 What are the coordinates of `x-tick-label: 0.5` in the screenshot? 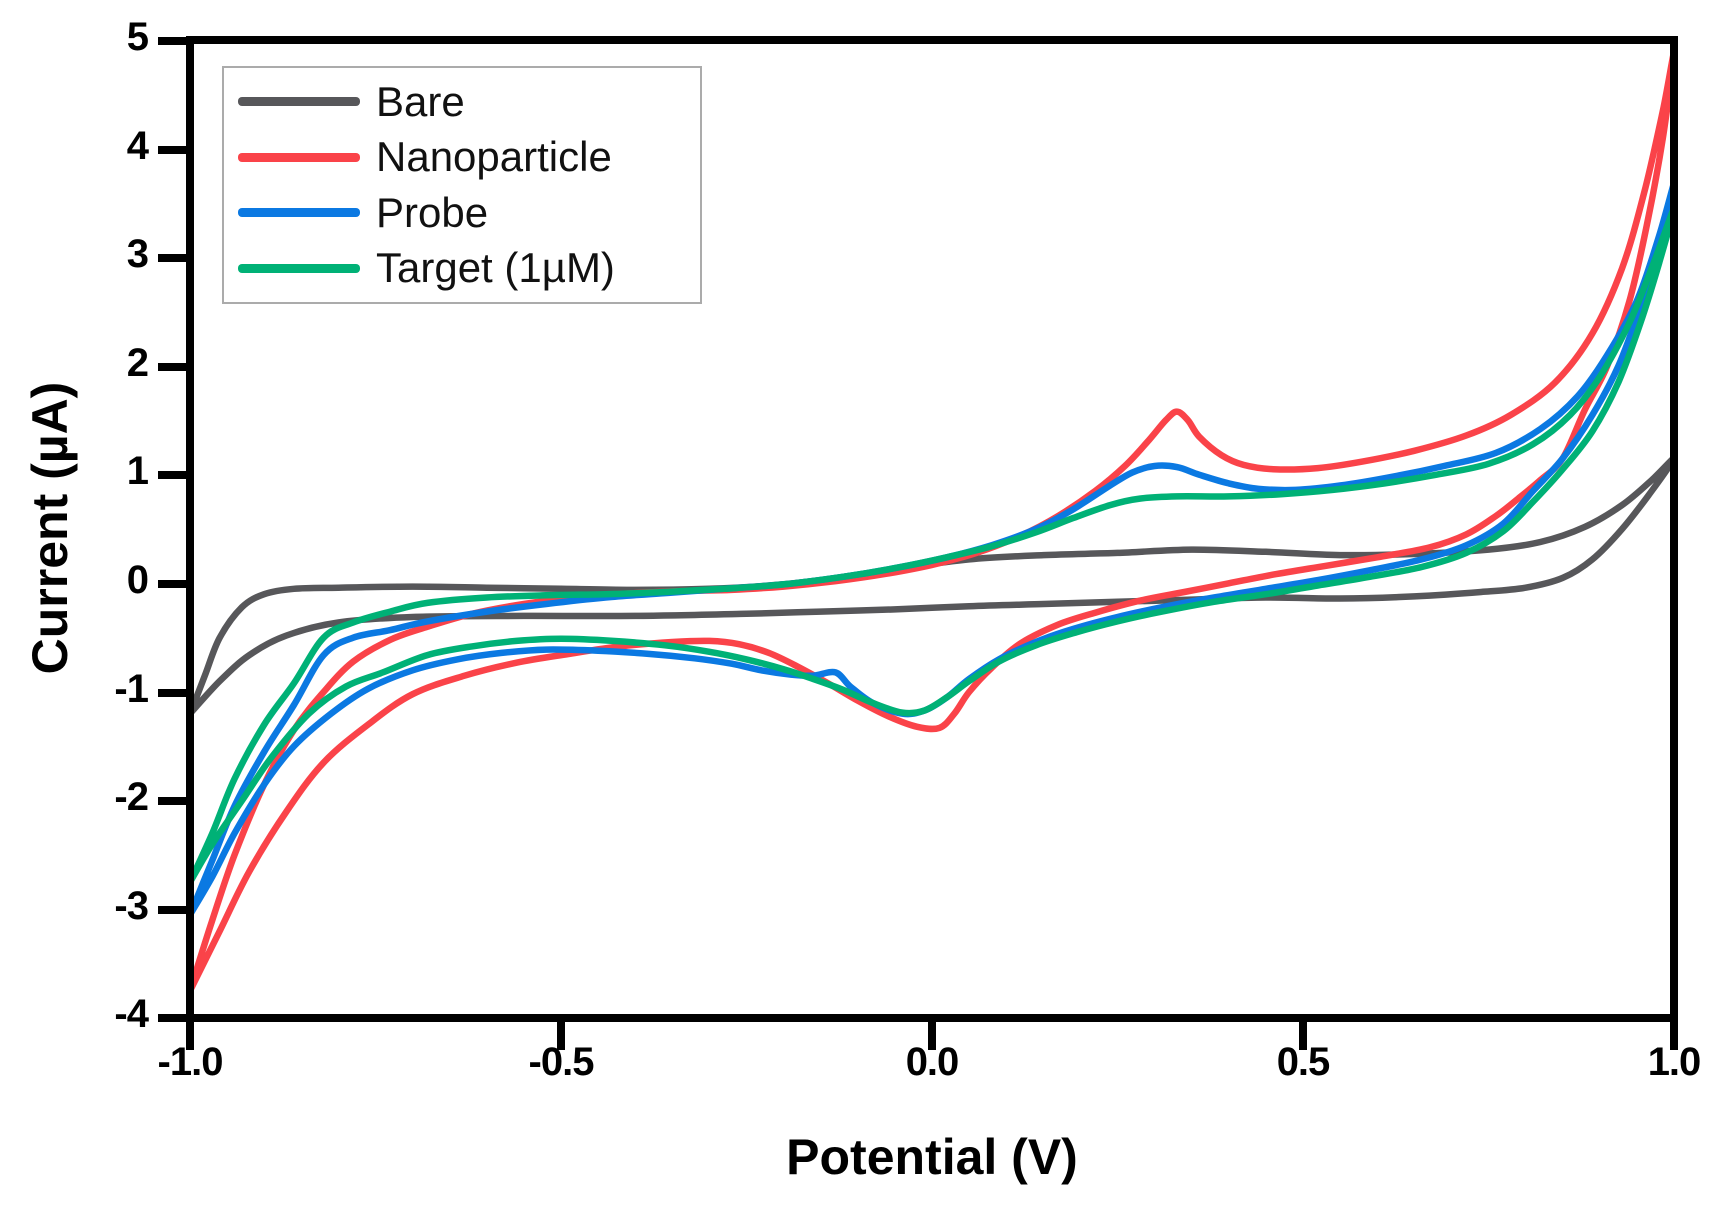 It's located at (1303, 1062).